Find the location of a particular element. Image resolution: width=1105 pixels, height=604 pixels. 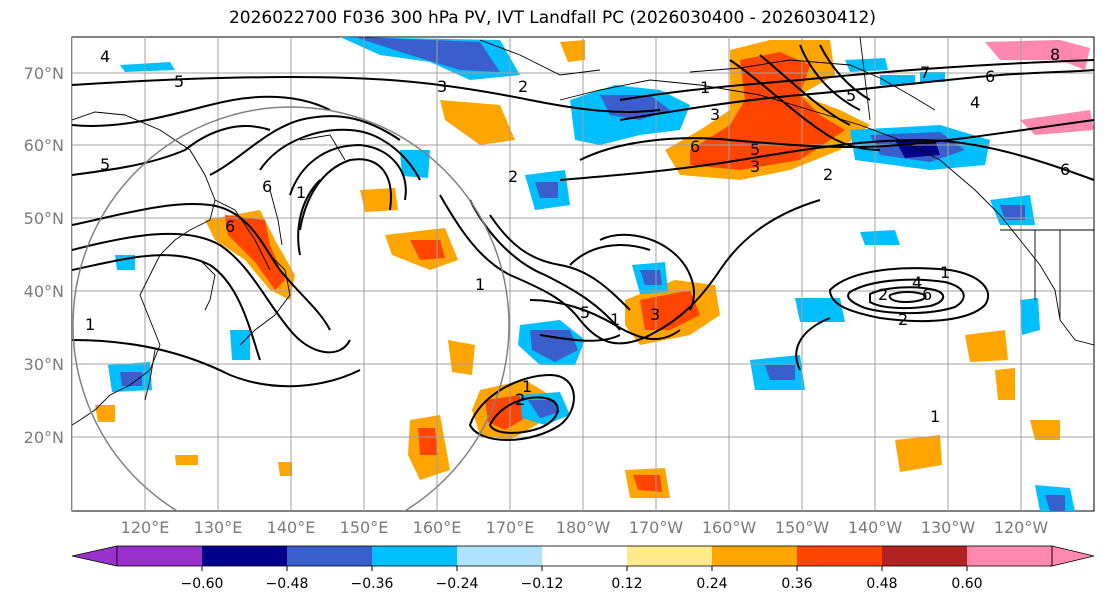

contour-label: 7 is located at coordinates (925, 72).